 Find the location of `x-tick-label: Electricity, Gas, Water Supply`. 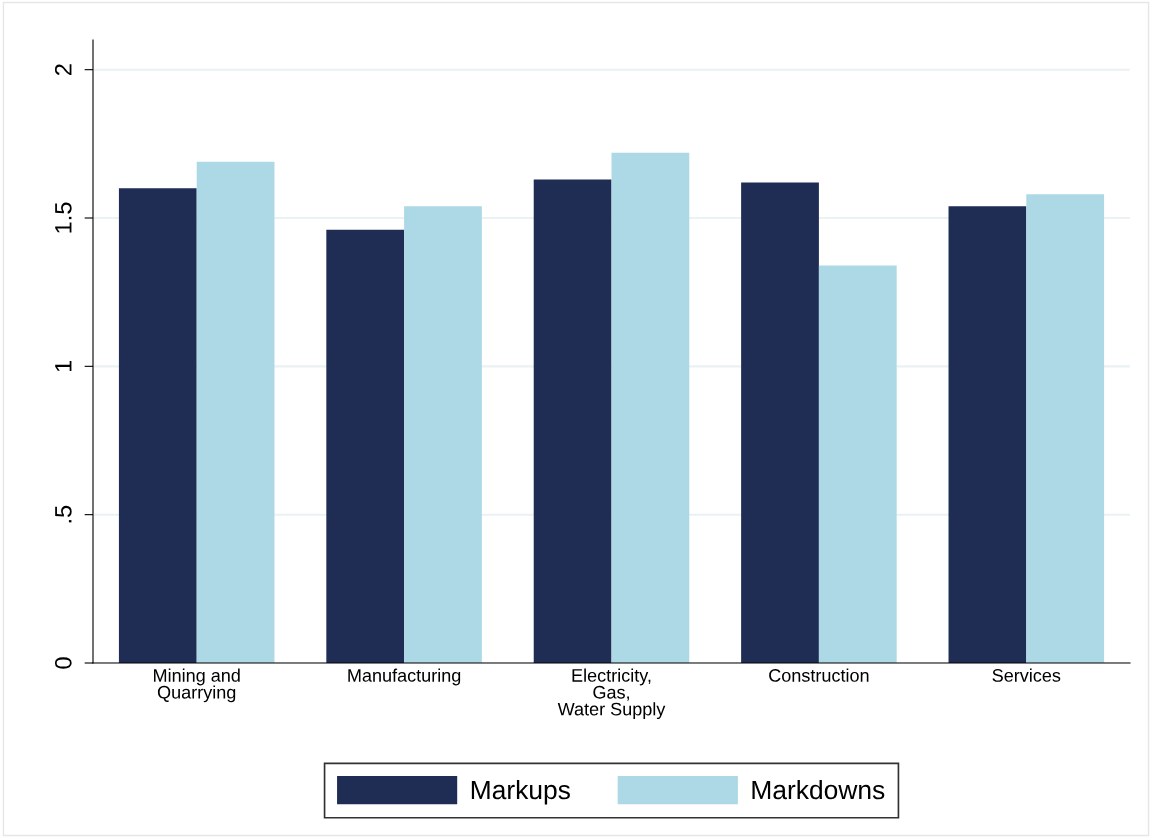

x-tick-label: Electricity, Gas, Water Supply is located at coordinates (611, 694).